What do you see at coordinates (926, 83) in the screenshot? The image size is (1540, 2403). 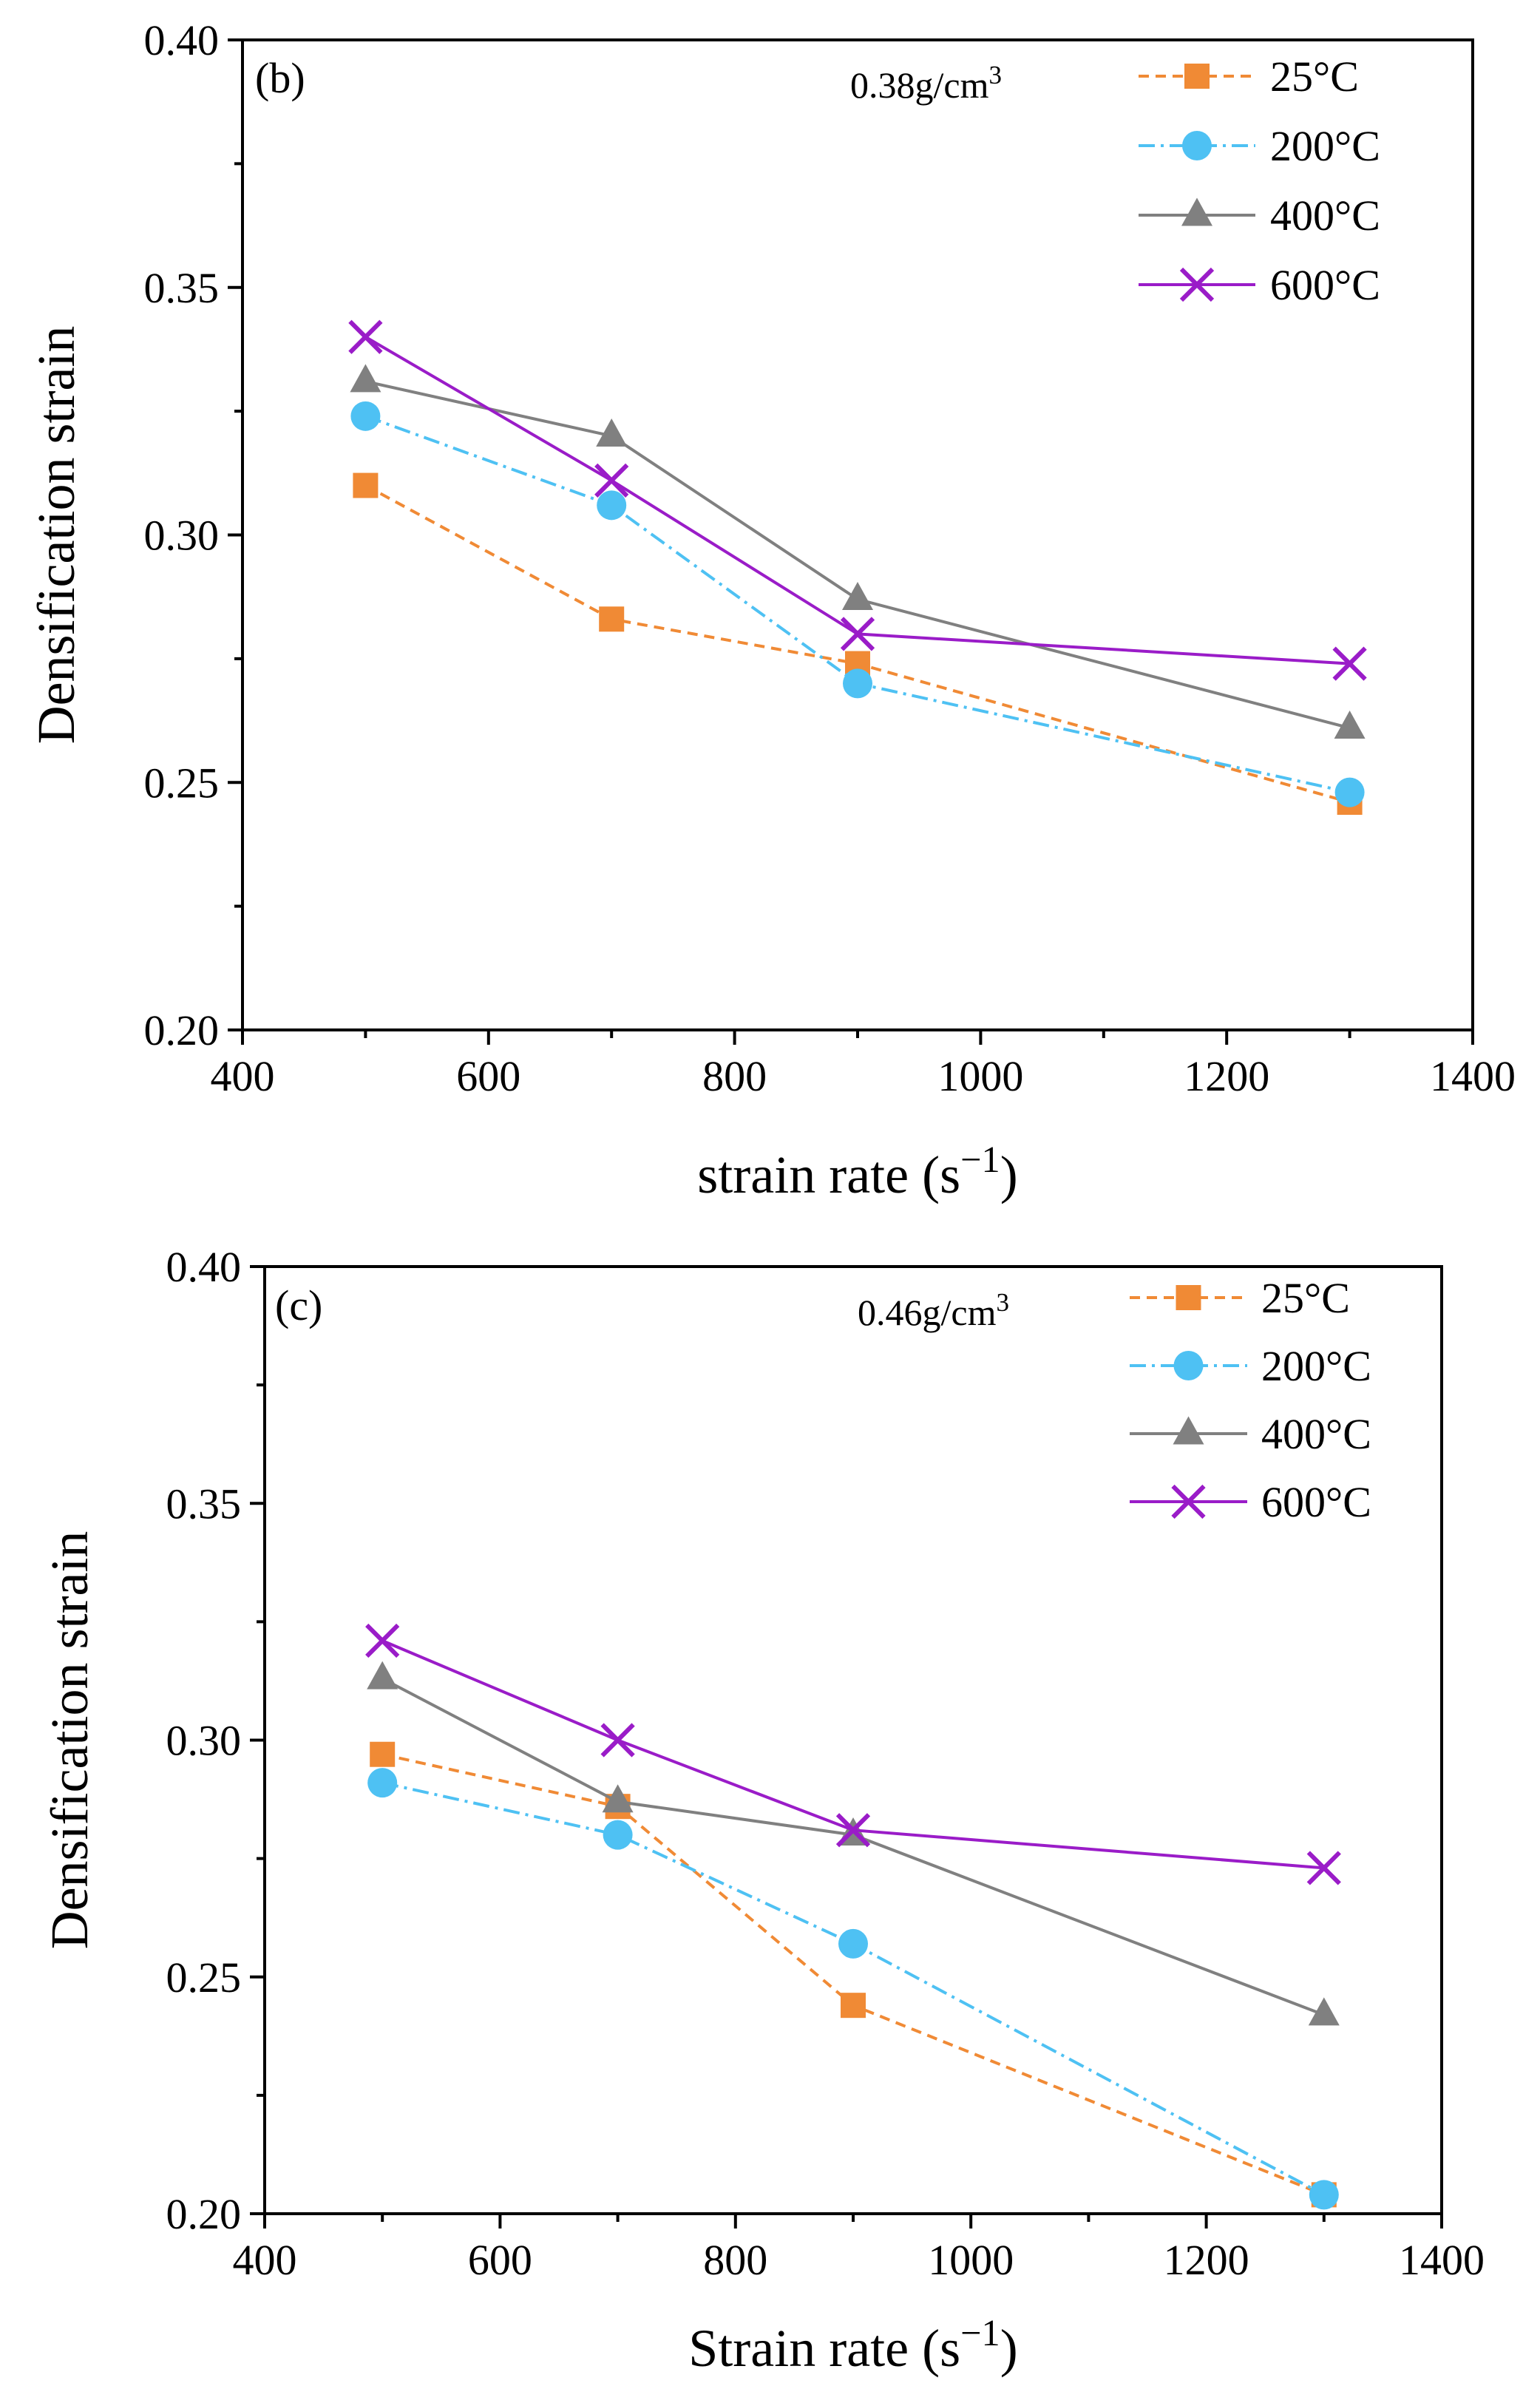 I see `density-annotation: 0.38g/cm3` at bounding box center [926, 83].